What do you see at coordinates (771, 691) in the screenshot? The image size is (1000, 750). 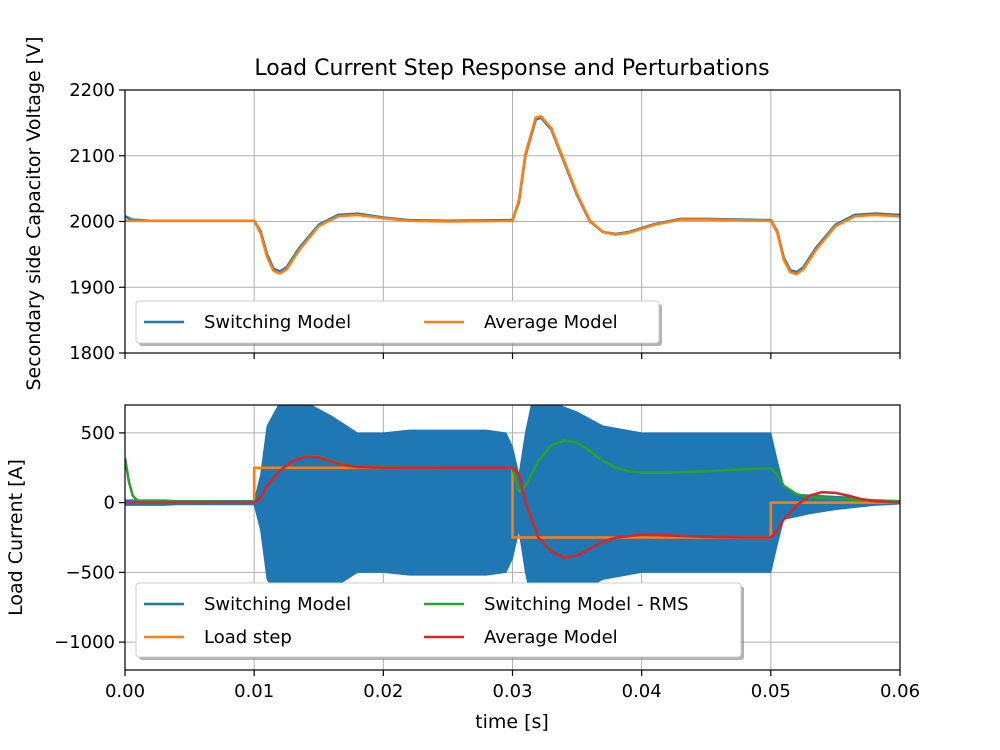 I see `x-tick-label: 0.05` at bounding box center [771, 691].